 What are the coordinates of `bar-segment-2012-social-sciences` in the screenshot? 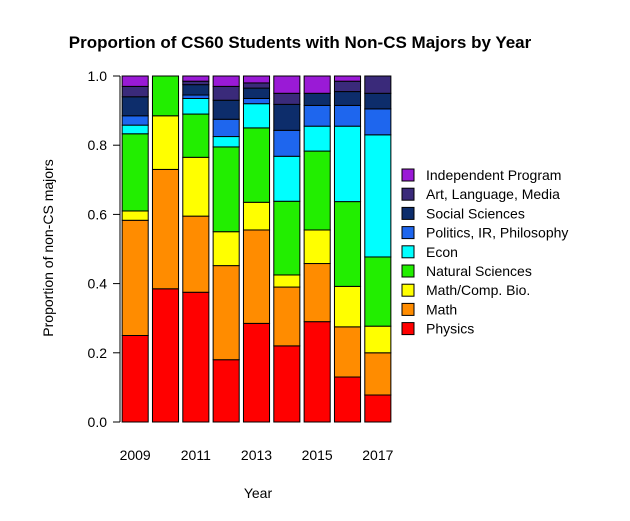 It's located at (226, 109).